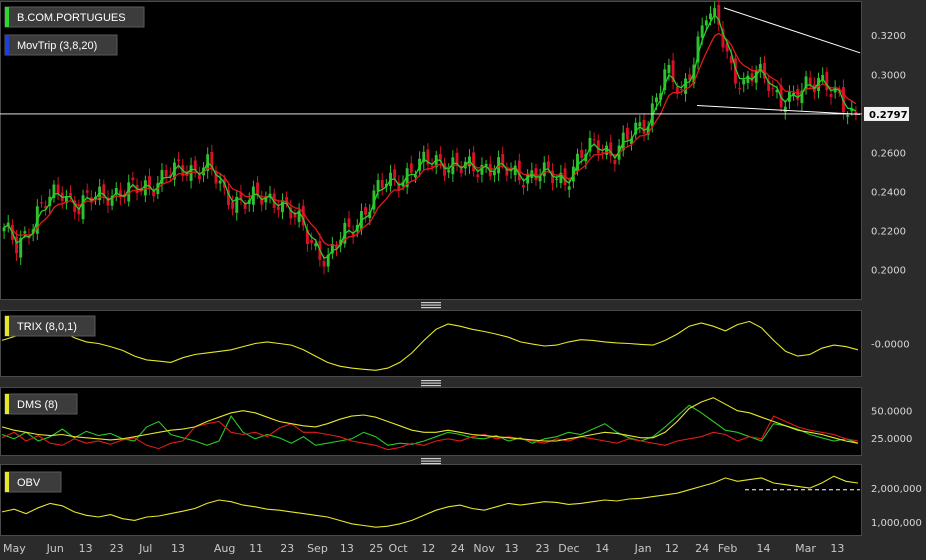 This screenshot has height=560, width=926. What do you see at coordinates (145, 548) in the screenshot?
I see `x-tick-label: Jul` at bounding box center [145, 548].